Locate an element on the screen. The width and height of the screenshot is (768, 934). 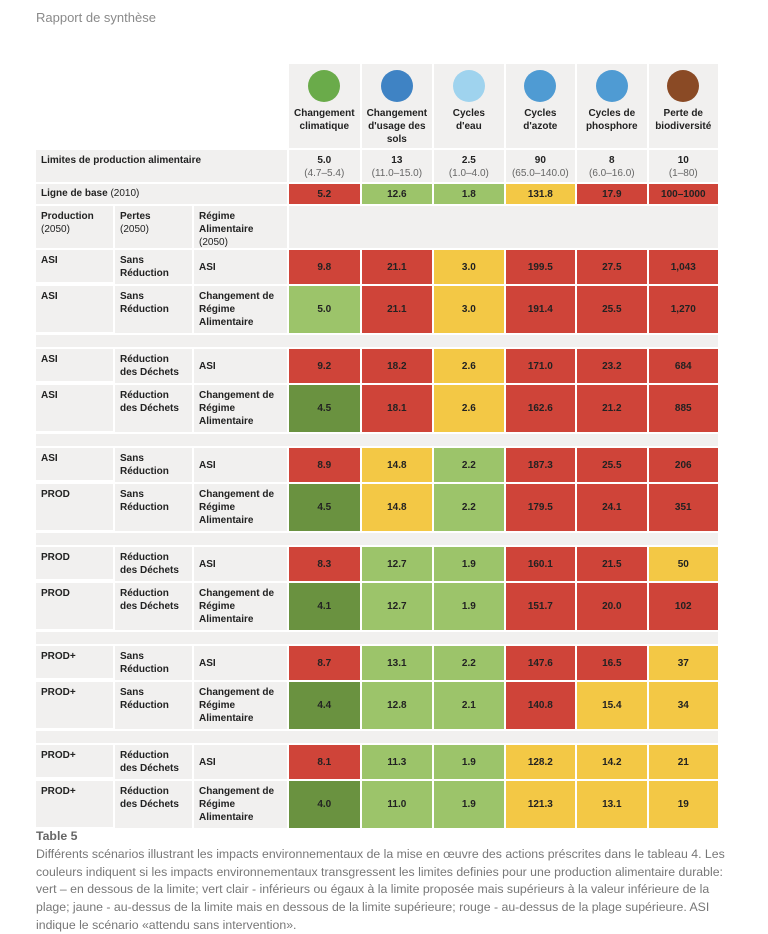
limit-range: (11.0–15.0) is located at coordinates (397, 173).